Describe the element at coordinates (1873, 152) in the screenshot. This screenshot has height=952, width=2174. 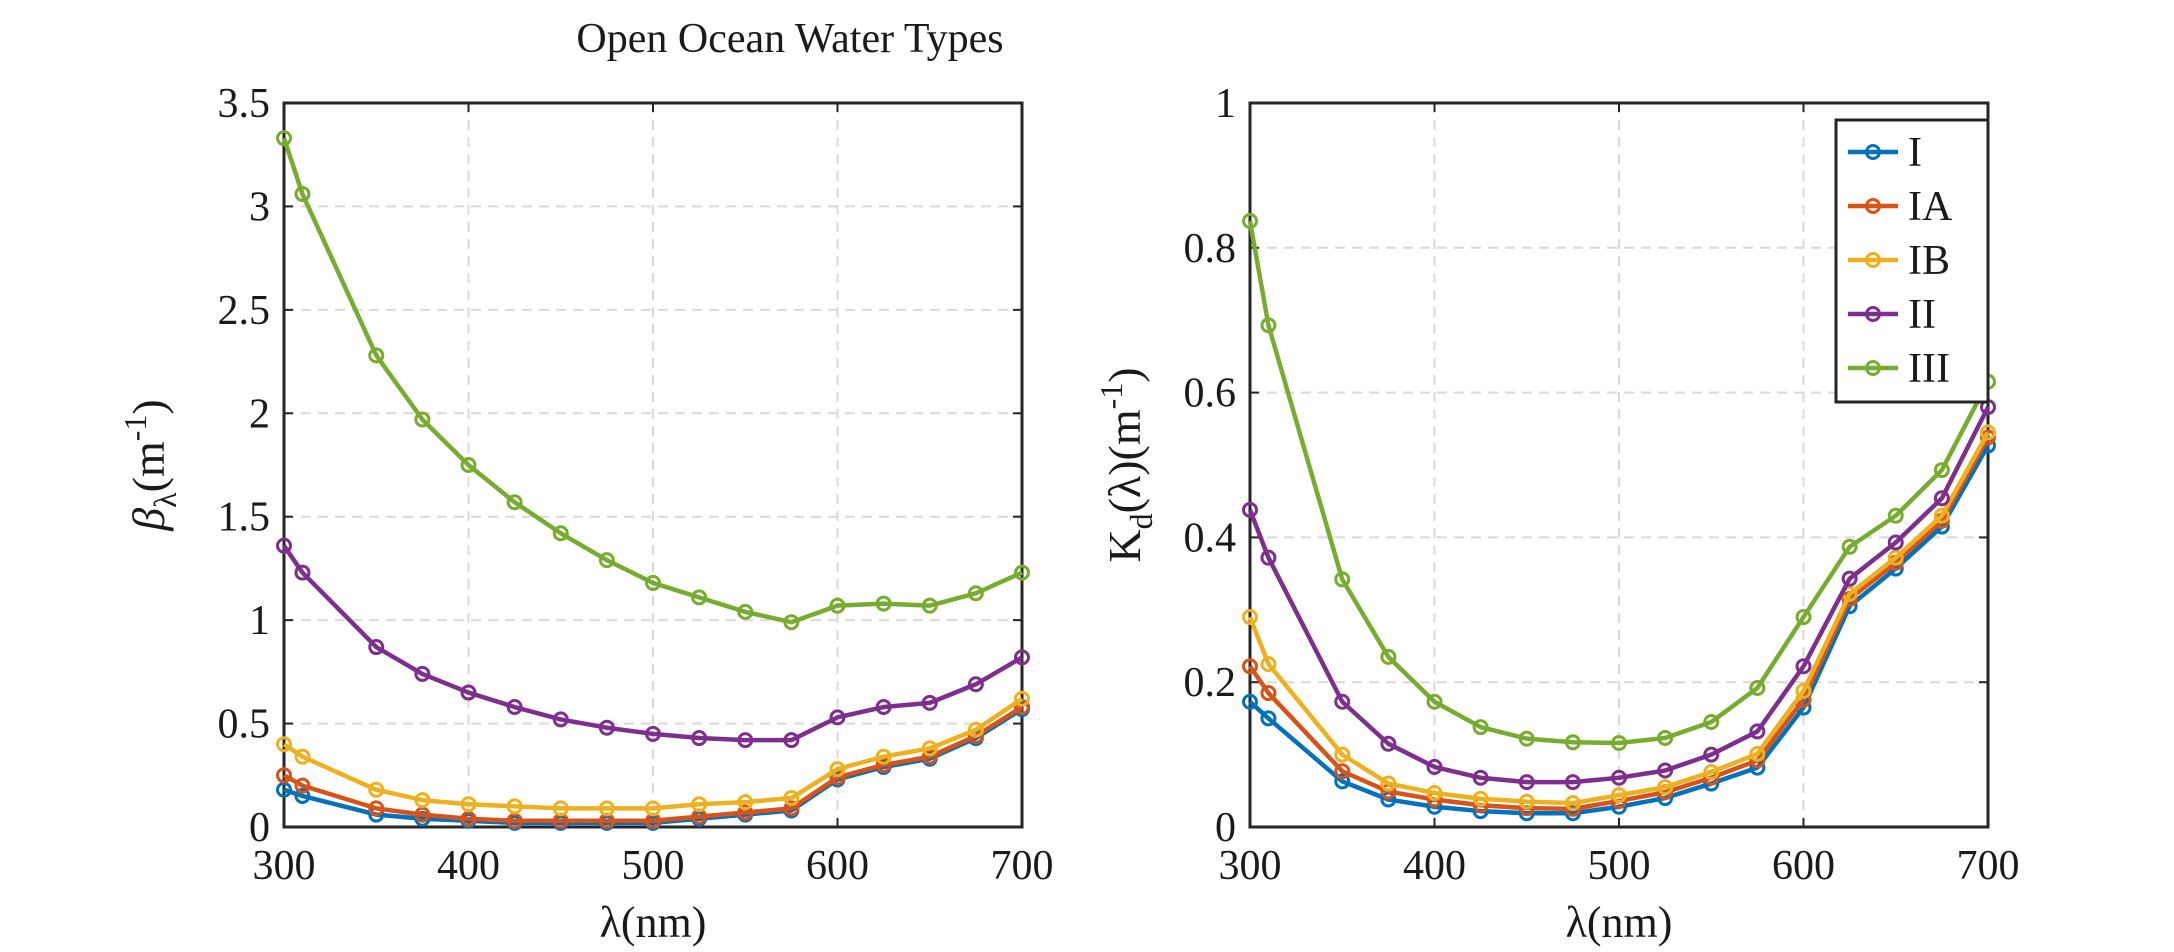
I see `legend-marker-I` at that location.